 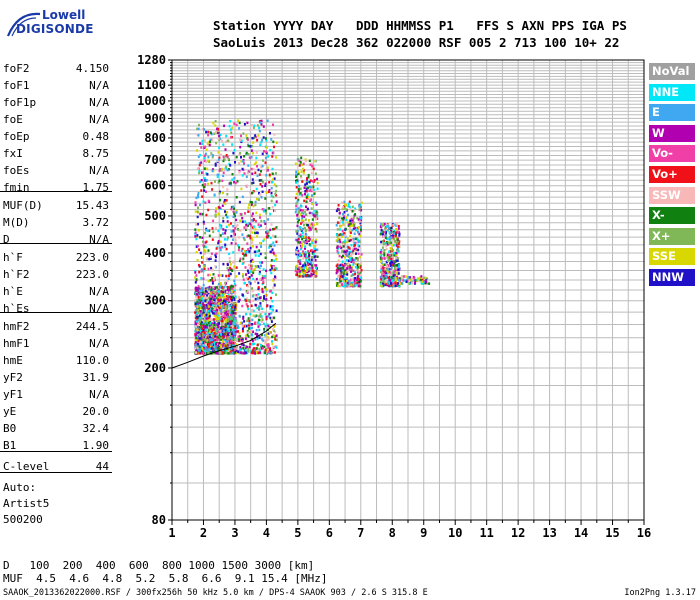 I want to click on param-row-h-e: h`E N/A, so click(x=56, y=291).